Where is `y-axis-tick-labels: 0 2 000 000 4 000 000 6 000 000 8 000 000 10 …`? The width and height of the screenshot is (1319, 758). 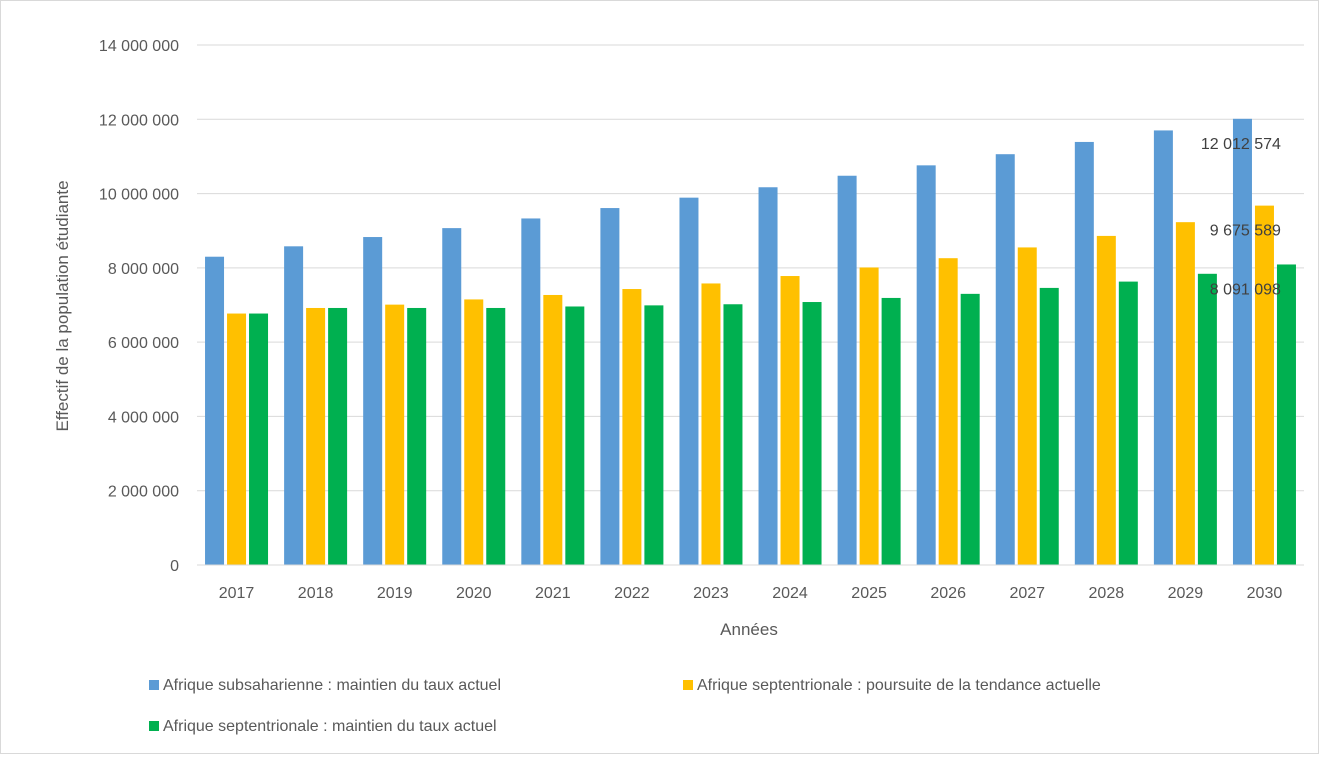 y-axis-tick-labels: 0 2 000 000 4 000 000 6 000 000 8 000 000 10 … is located at coordinates (139, 306).